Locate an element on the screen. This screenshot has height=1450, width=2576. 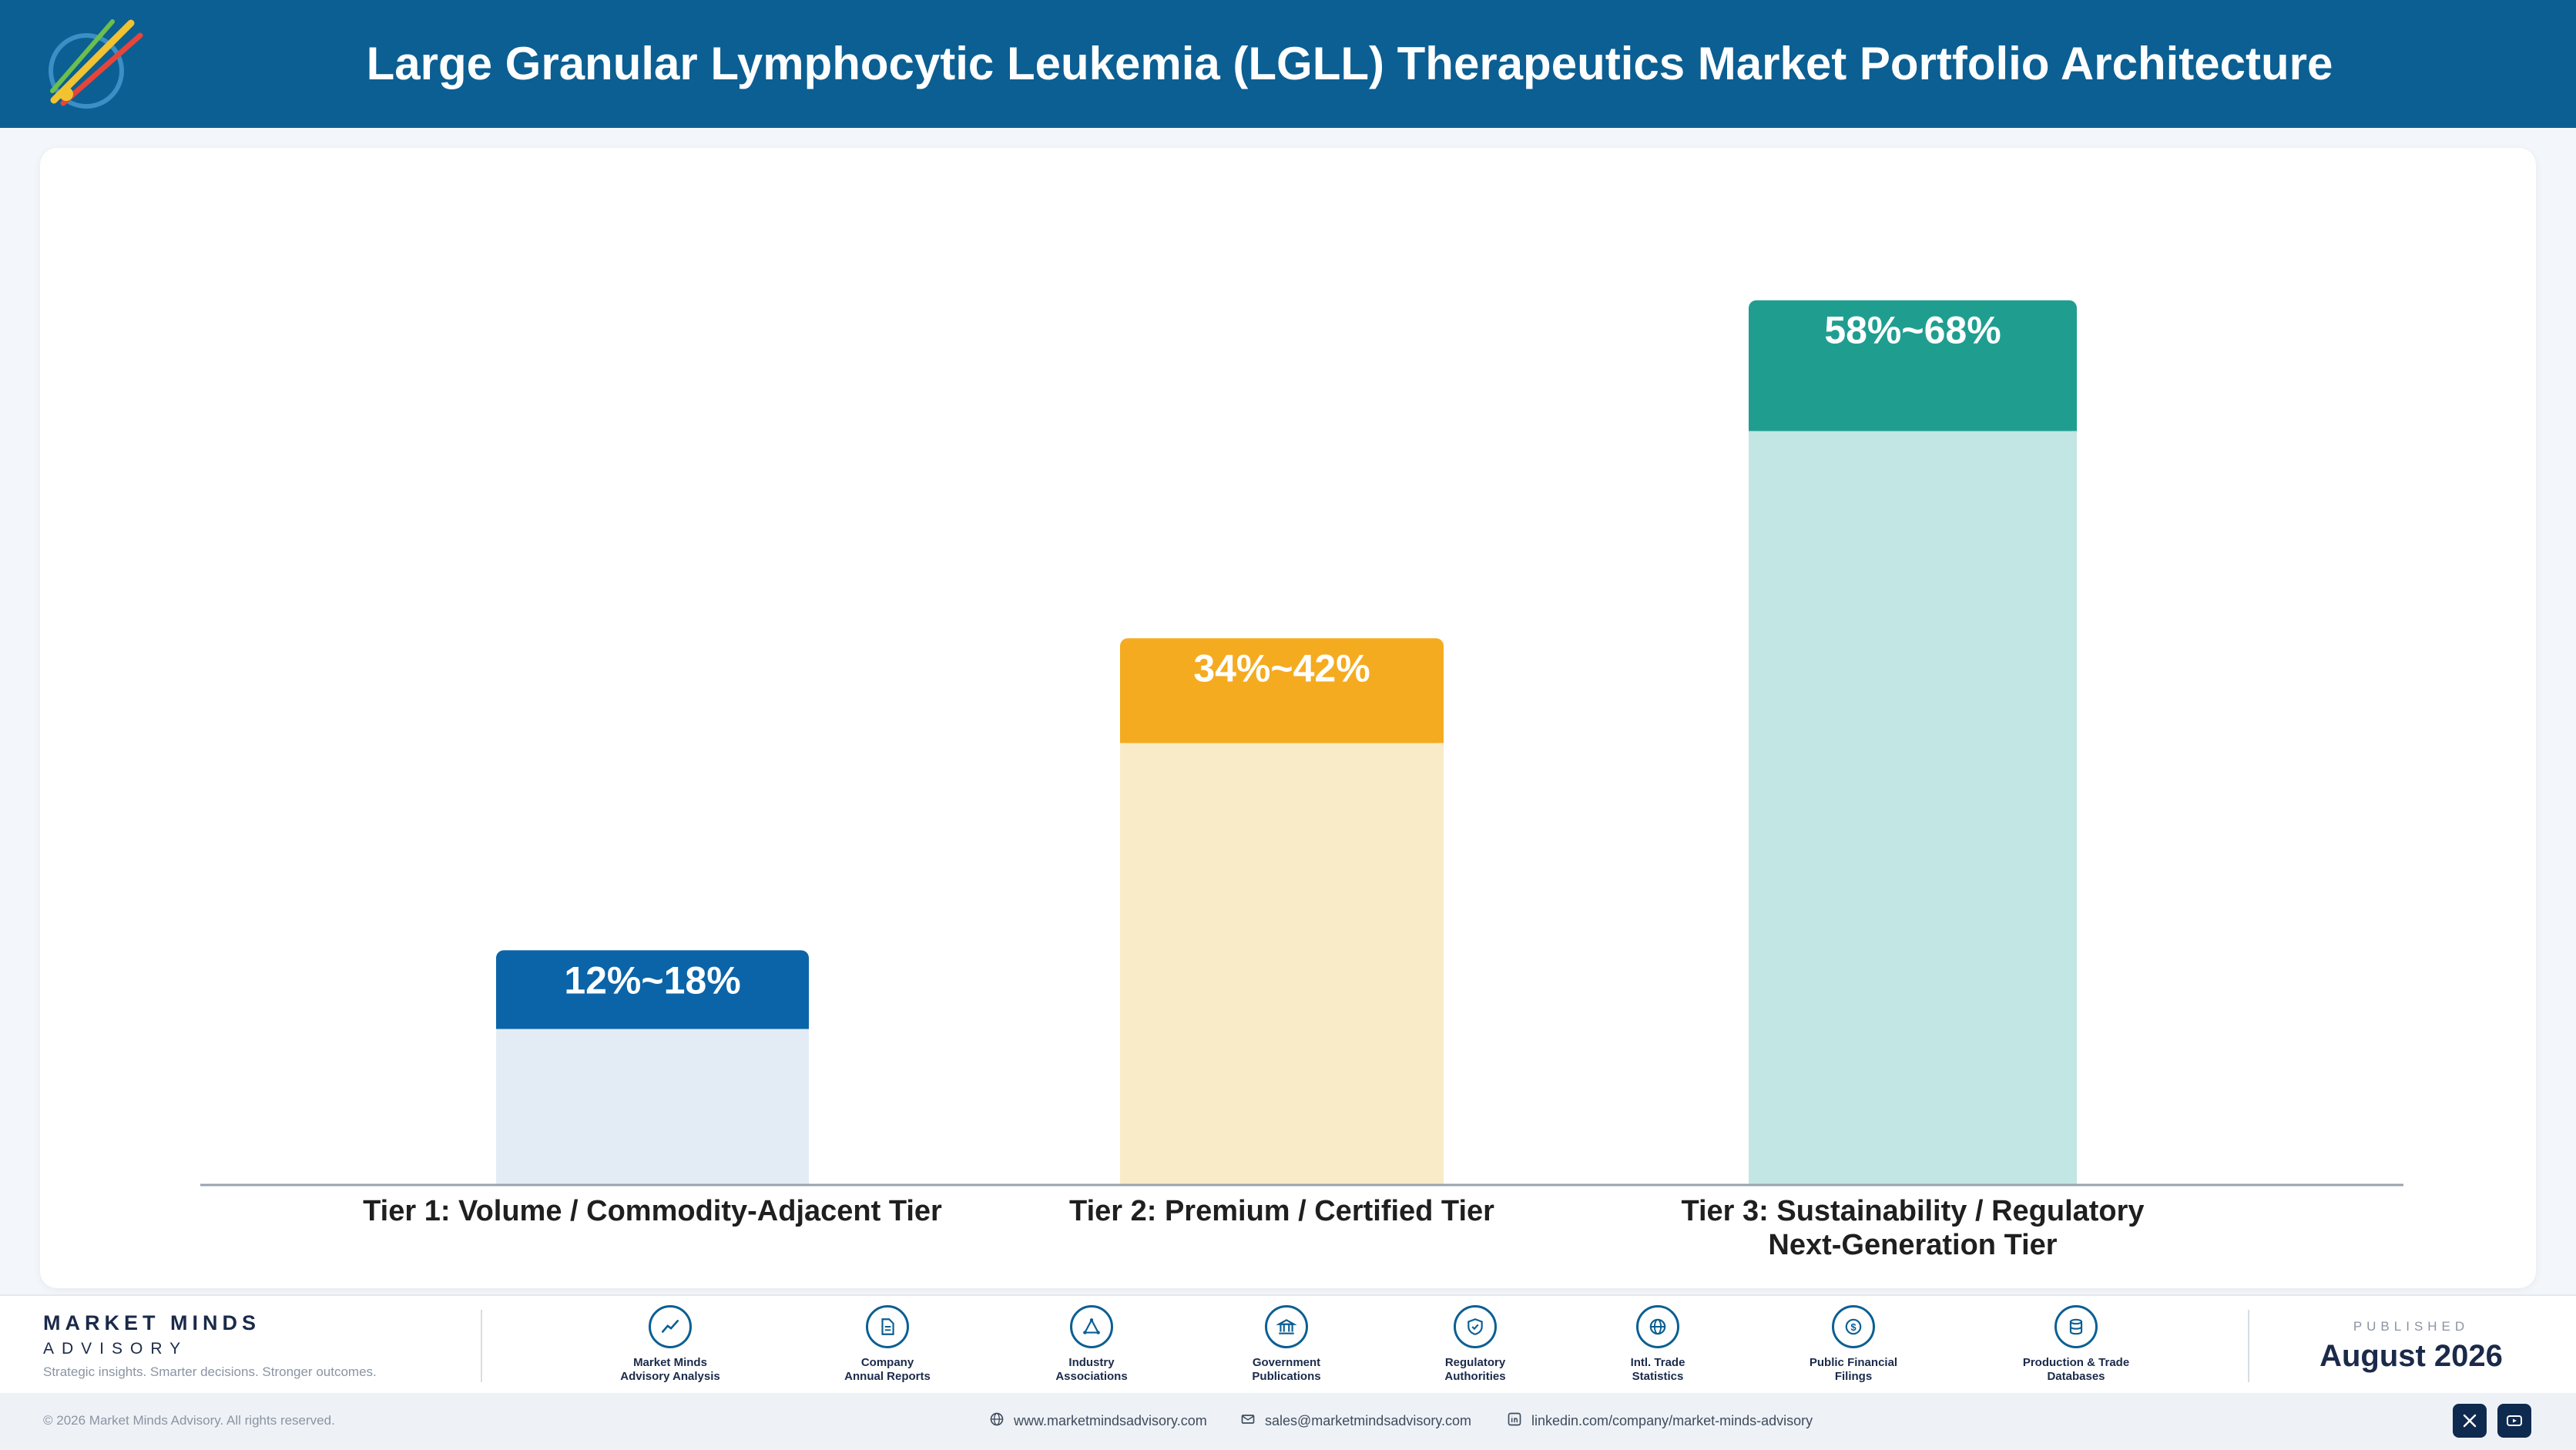
source-item-company-reports: Company Annual Reports is located at coordinates (887, 1344).